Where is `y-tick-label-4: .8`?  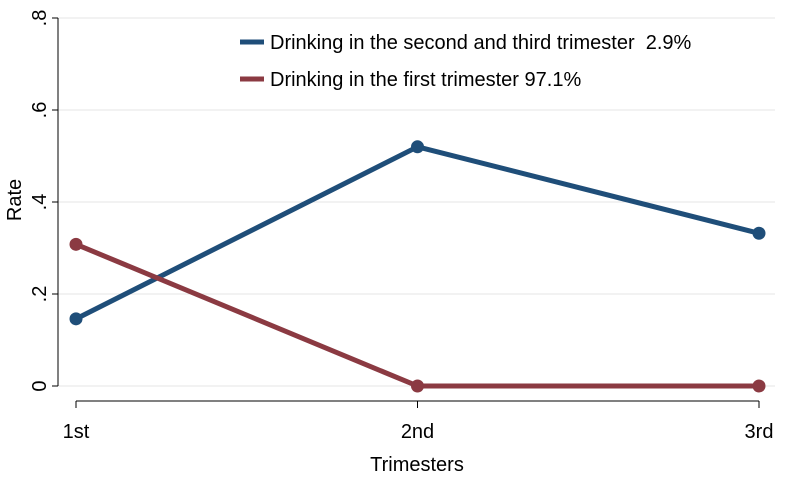 y-tick-label-4: .8 is located at coordinates (40, 18).